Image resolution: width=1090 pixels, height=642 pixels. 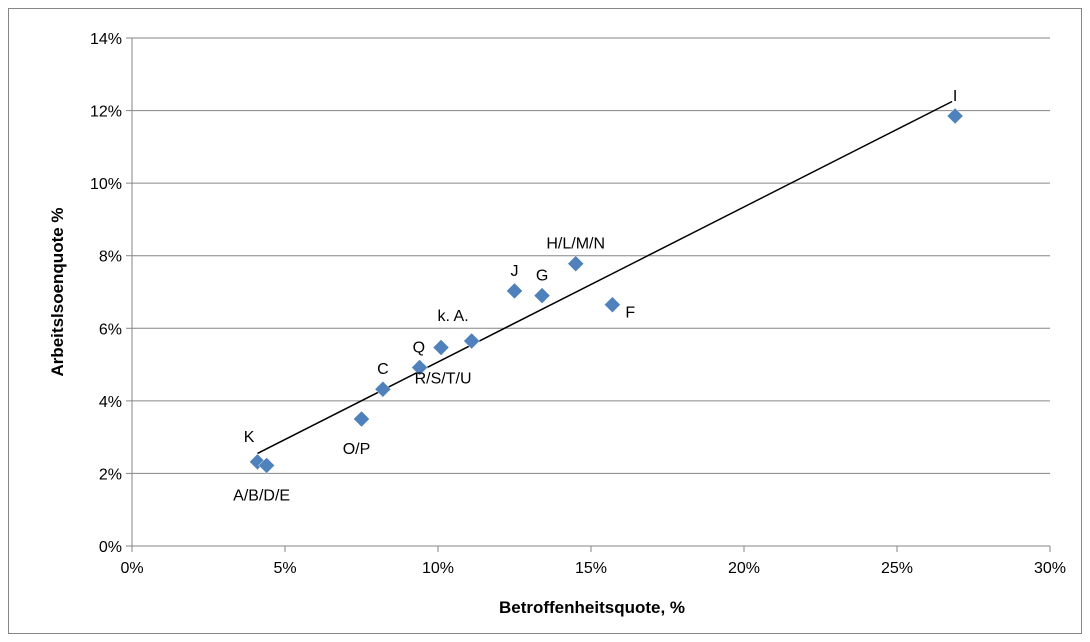 I want to click on x-axis-title: Betroffenheitsquote, %, so click(x=592, y=607).